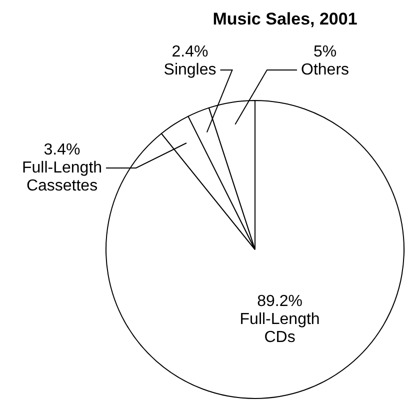 The image size is (405, 407). I want to click on slice-label: Full-Length CDs, so click(280, 328).